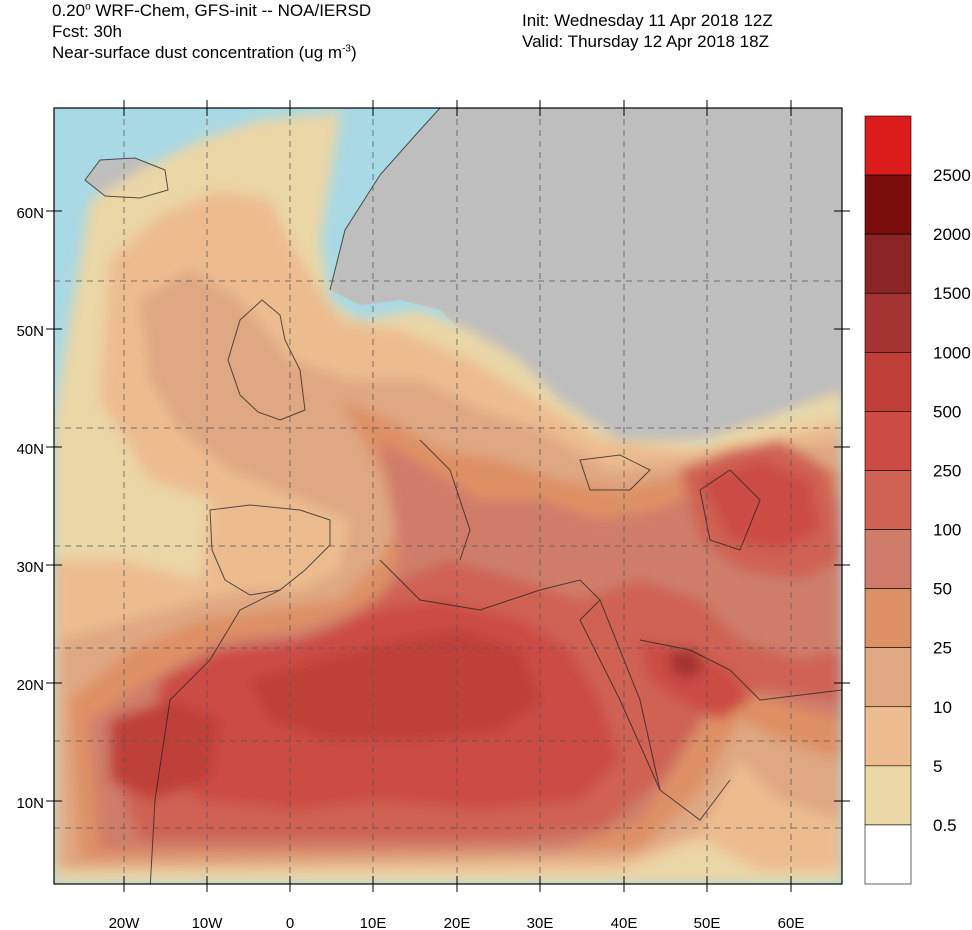  I want to click on lat-labels: 60N 50N 40N 30N 20N 10N, so click(30, 508).